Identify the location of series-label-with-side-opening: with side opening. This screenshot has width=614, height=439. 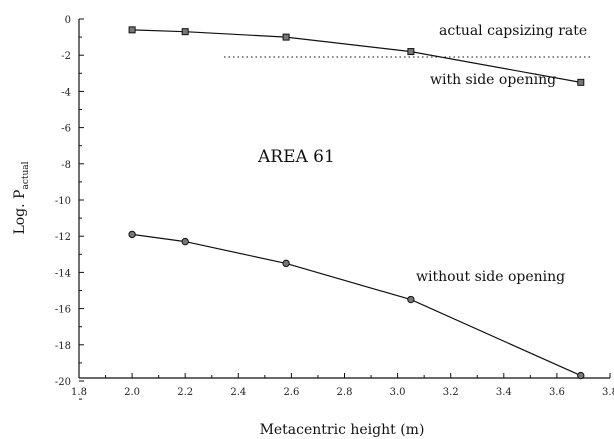
(493, 80).